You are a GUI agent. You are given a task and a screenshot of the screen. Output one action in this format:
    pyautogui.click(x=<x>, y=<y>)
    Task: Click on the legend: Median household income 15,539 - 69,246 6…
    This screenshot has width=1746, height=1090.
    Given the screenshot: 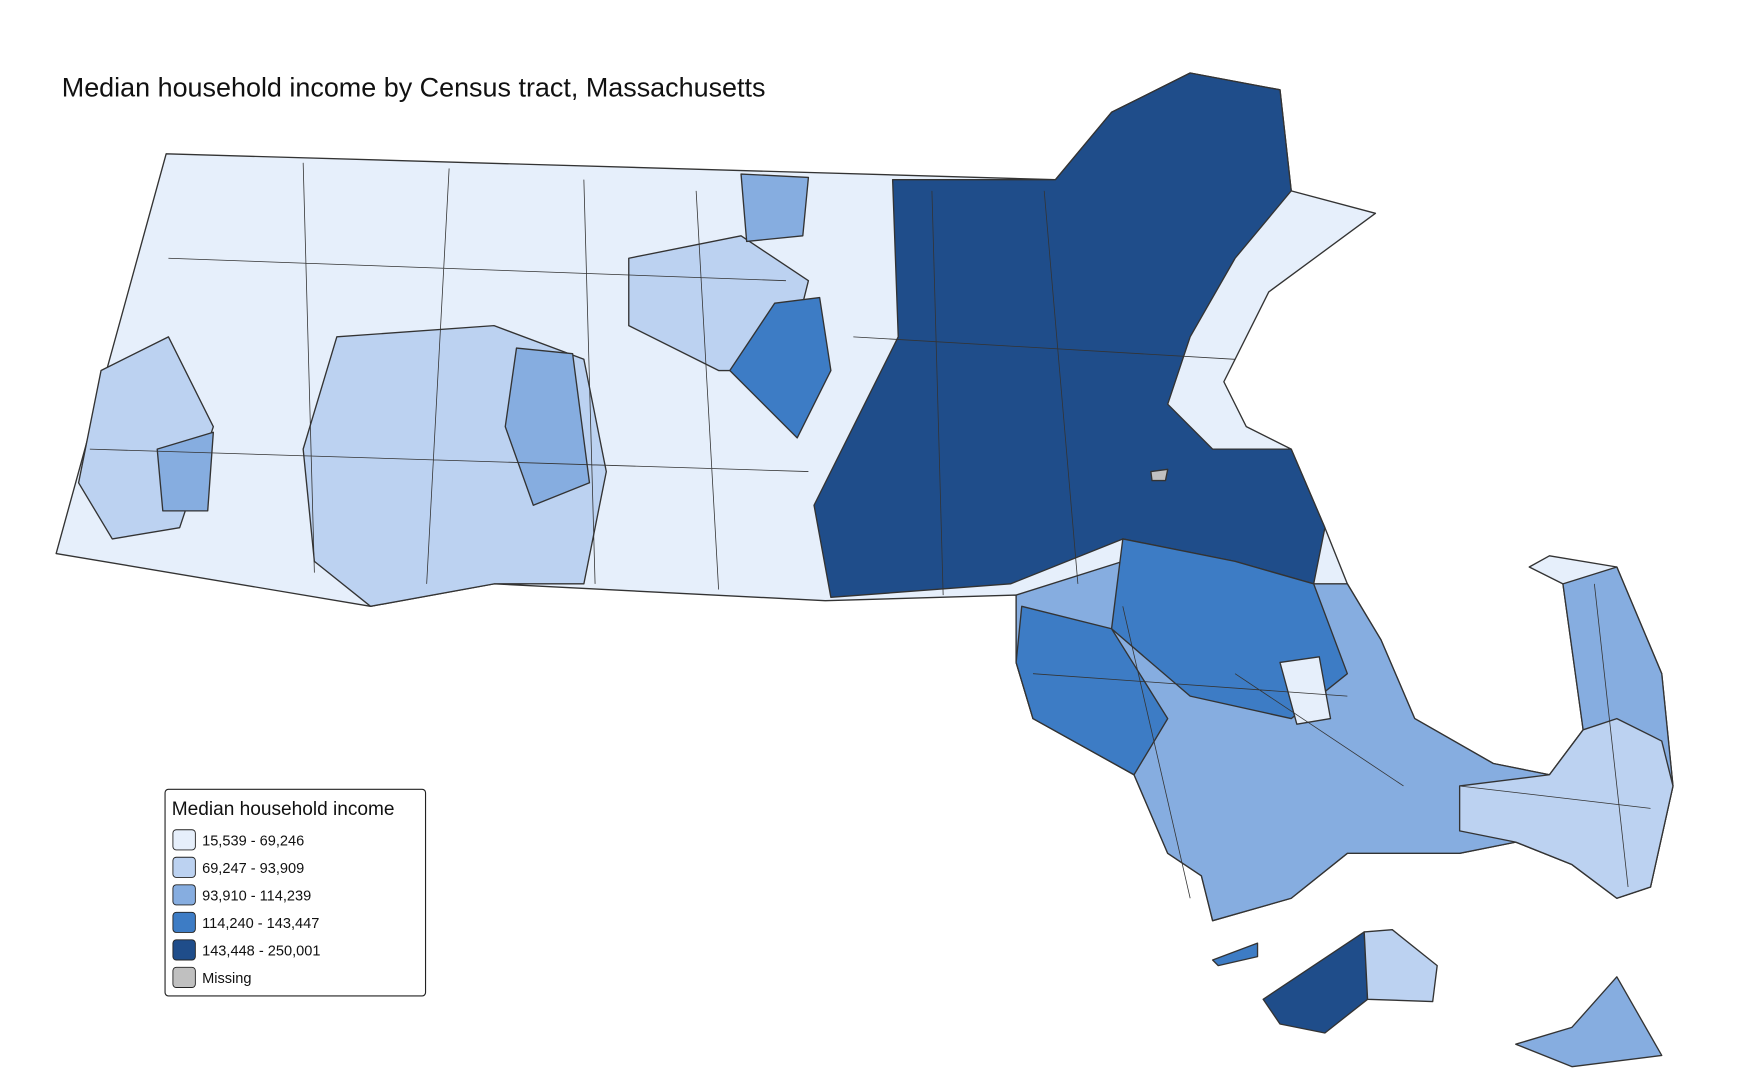 What is the action you would take?
    pyautogui.click(x=295, y=892)
    